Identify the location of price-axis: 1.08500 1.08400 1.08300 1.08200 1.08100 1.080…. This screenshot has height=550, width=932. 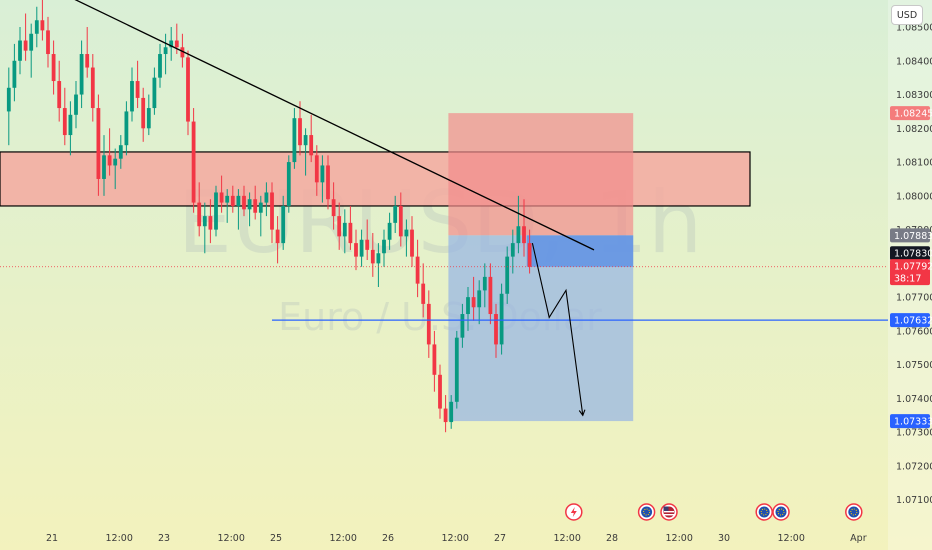
(910, 275).